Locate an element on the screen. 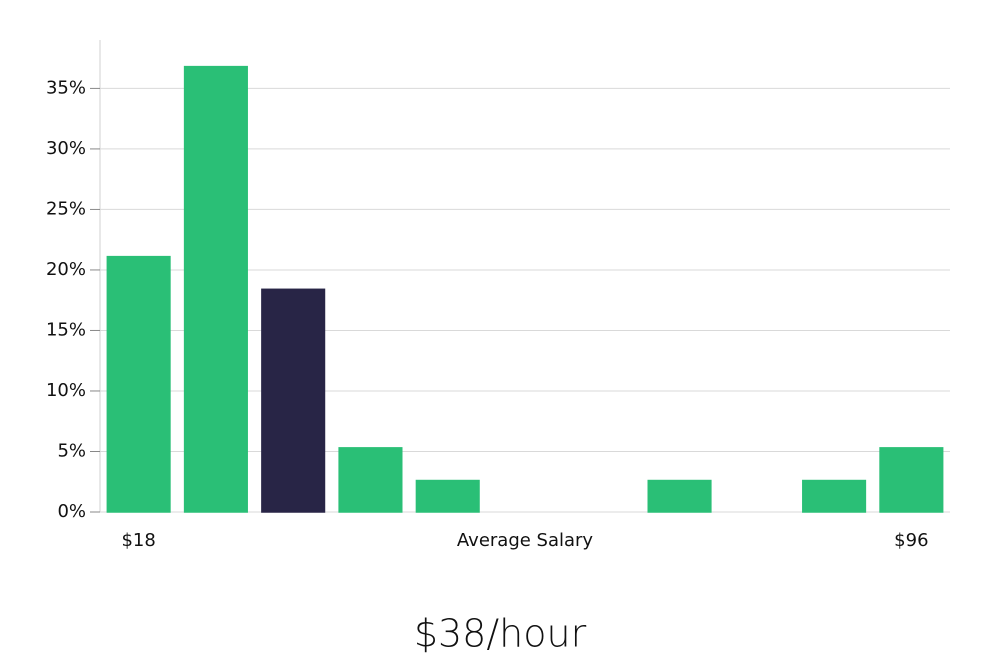 This screenshot has height=660, width=1000. y-tick-label: 20% is located at coordinates (66, 269).